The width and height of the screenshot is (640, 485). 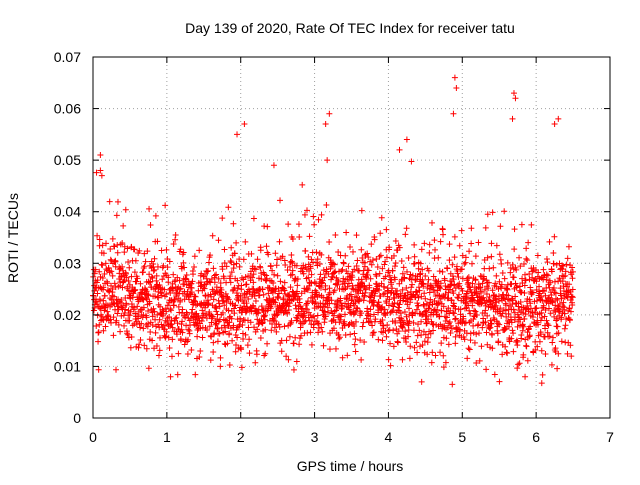 I want to click on x-tick-label: 4, so click(x=389, y=437).